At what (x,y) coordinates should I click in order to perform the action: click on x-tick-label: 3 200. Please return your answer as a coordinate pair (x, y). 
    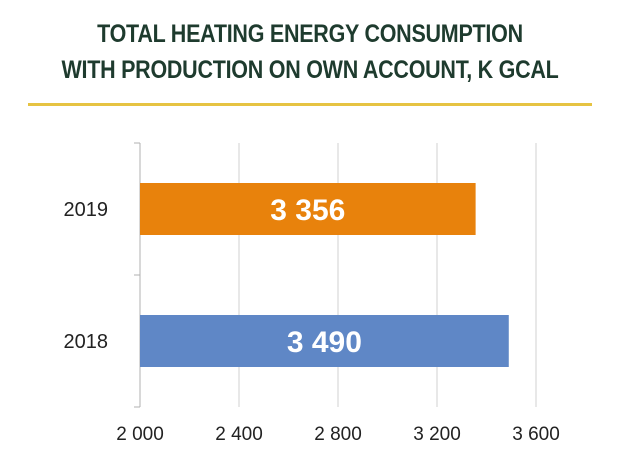
    Looking at the image, I should click on (437, 434).